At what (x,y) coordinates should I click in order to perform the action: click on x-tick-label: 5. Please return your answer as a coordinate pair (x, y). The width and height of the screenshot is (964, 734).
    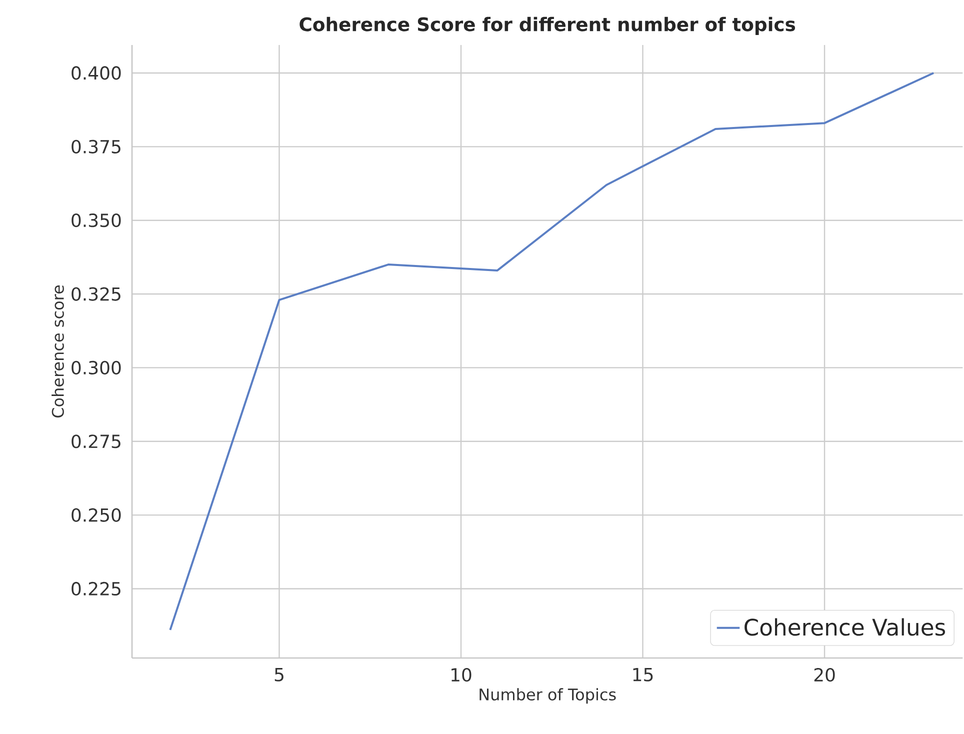
    Looking at the image, I should click on (279, 675).